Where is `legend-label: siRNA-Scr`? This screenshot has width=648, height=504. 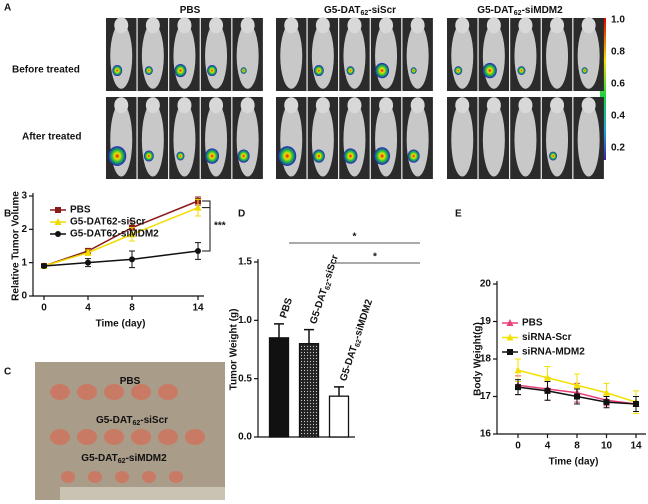 legend-label: siRNA-Scr is located at coordinates (547, 337).